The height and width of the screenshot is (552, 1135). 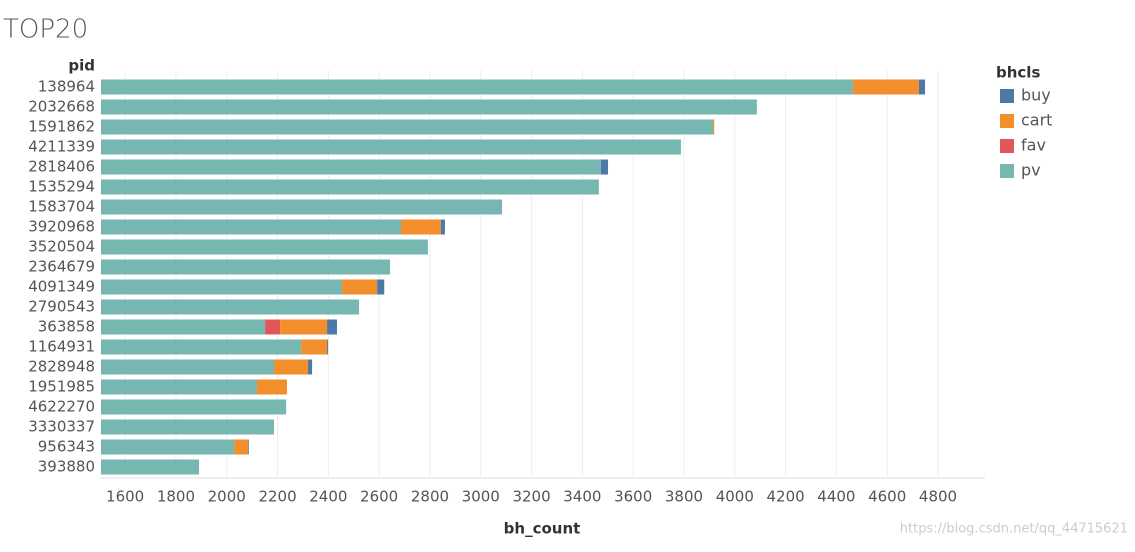 What do you see at coordinates (582, 497) in the screenshot?
I see `x-tick-label: 3400` at bounding box center [582, 497].